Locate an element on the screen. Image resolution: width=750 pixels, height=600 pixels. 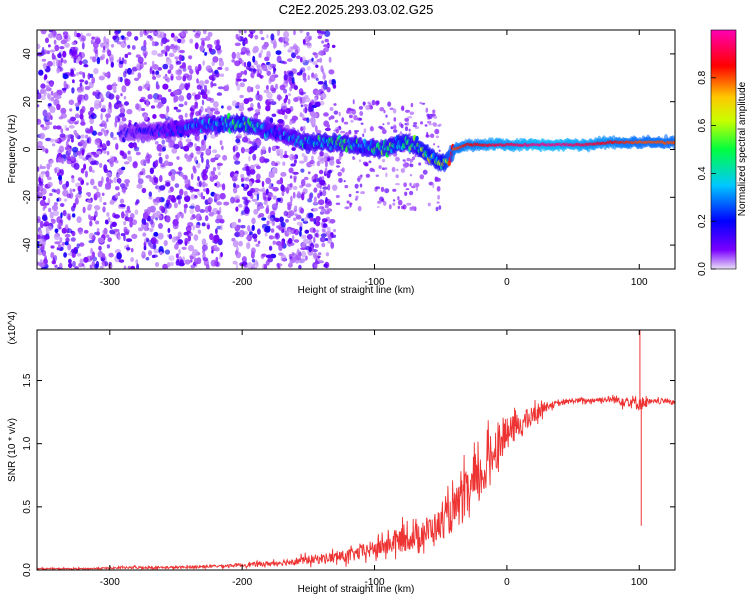
colorbar-tick-label: 0.6 is located at coordinates (702, 125).